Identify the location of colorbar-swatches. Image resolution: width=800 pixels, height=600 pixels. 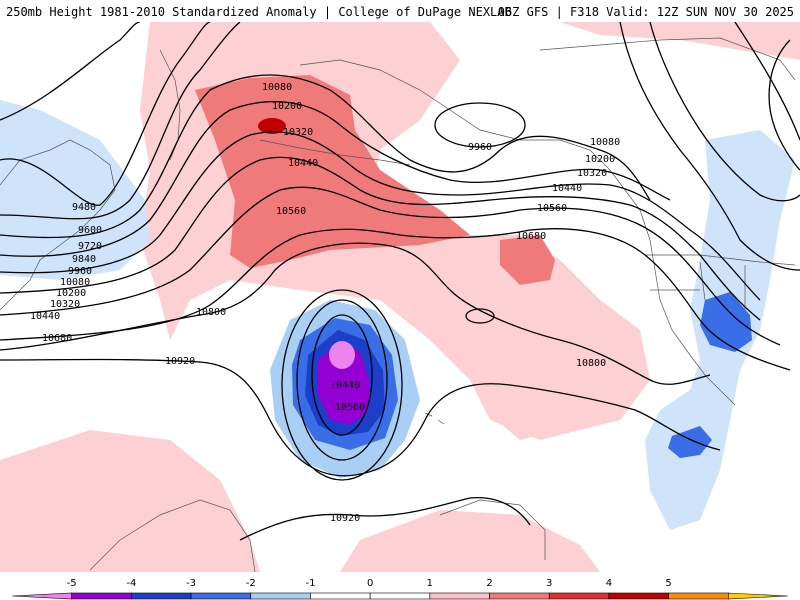
(400, 596).